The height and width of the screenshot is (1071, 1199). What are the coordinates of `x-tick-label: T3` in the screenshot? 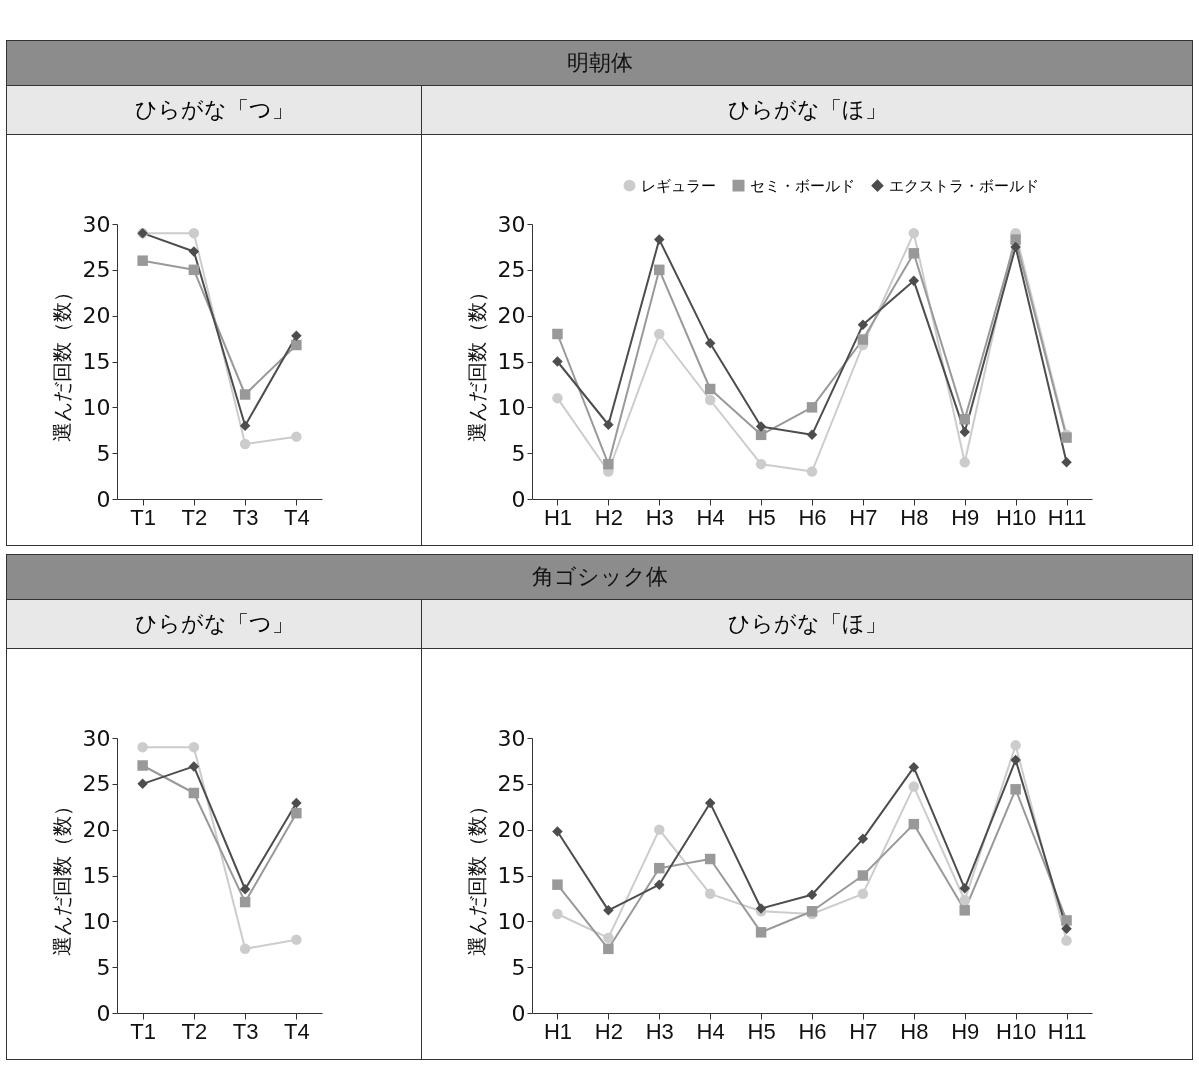 It's located at (245, 517).